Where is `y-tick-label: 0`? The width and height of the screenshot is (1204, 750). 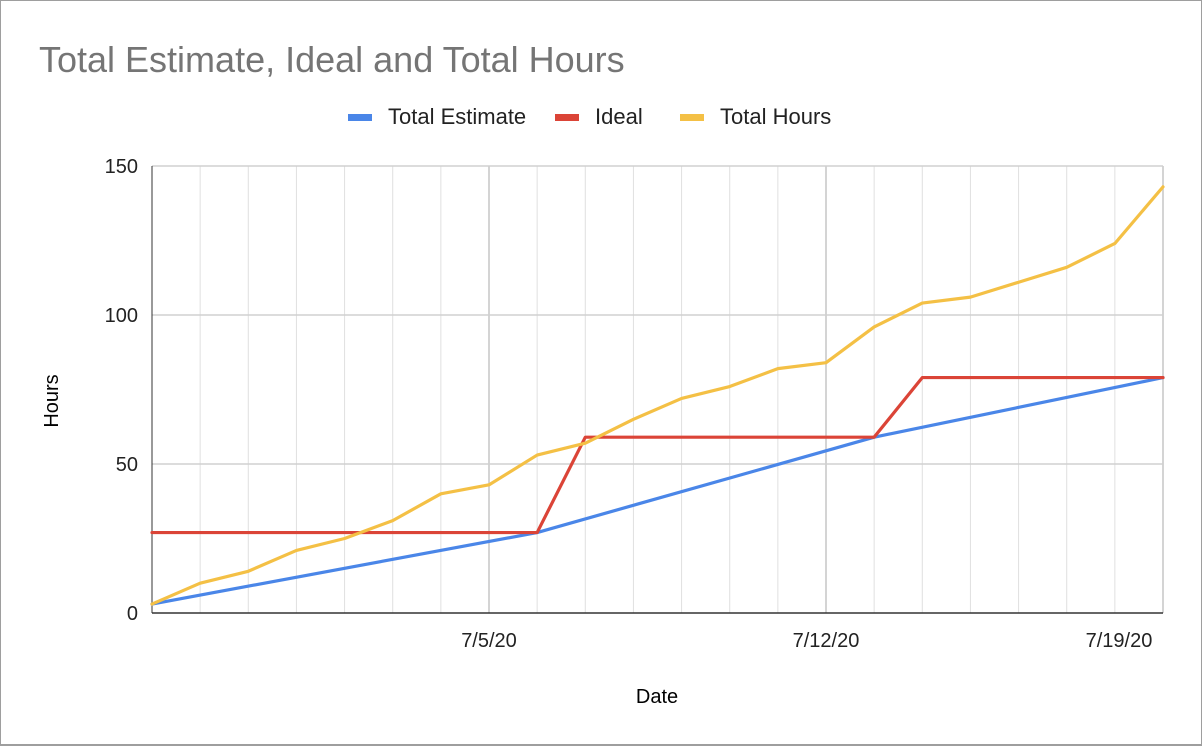
y-tick-label: 0 is located at coordinates (132, 614).